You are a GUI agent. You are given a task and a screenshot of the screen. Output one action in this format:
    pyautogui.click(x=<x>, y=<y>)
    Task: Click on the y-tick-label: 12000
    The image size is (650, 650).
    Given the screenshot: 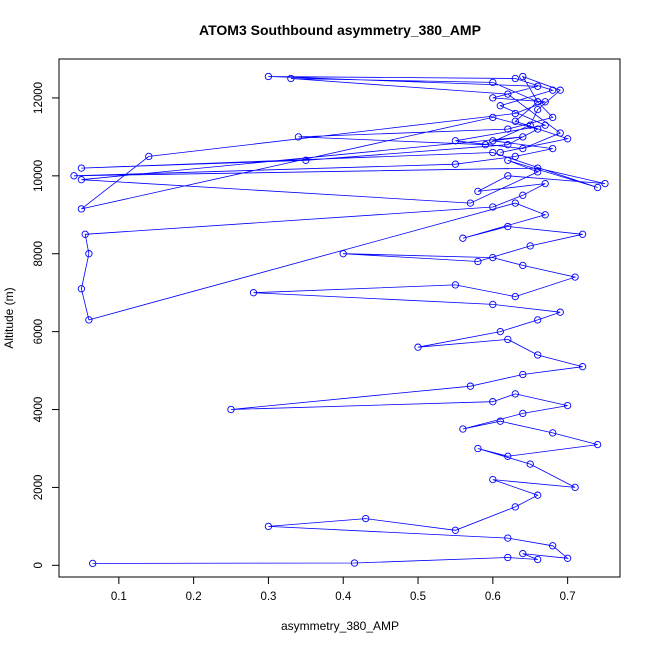 What is the action you would take?
    pyautogui.click(x=39, y=98)
    